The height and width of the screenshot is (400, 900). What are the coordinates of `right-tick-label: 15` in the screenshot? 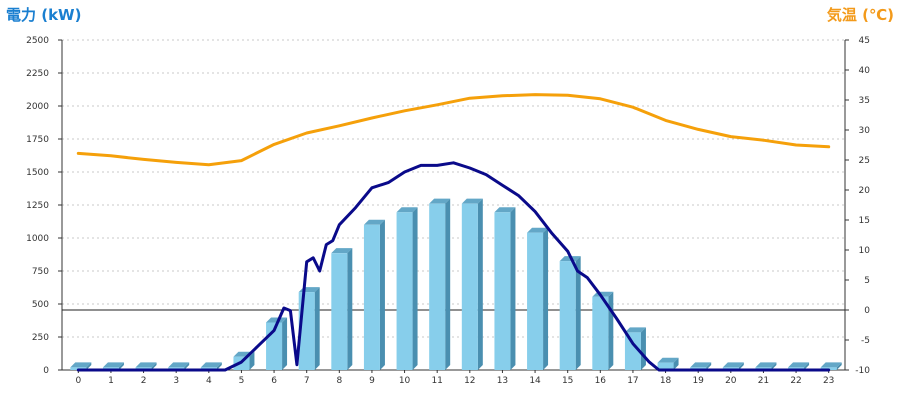 It's located at (864, 221).